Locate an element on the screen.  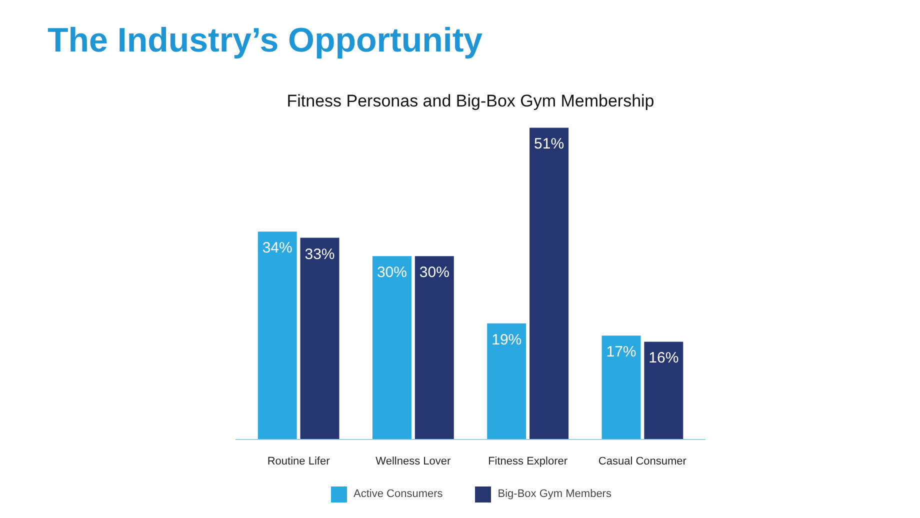
data-label: 17% is located at coordinates (621, 352).